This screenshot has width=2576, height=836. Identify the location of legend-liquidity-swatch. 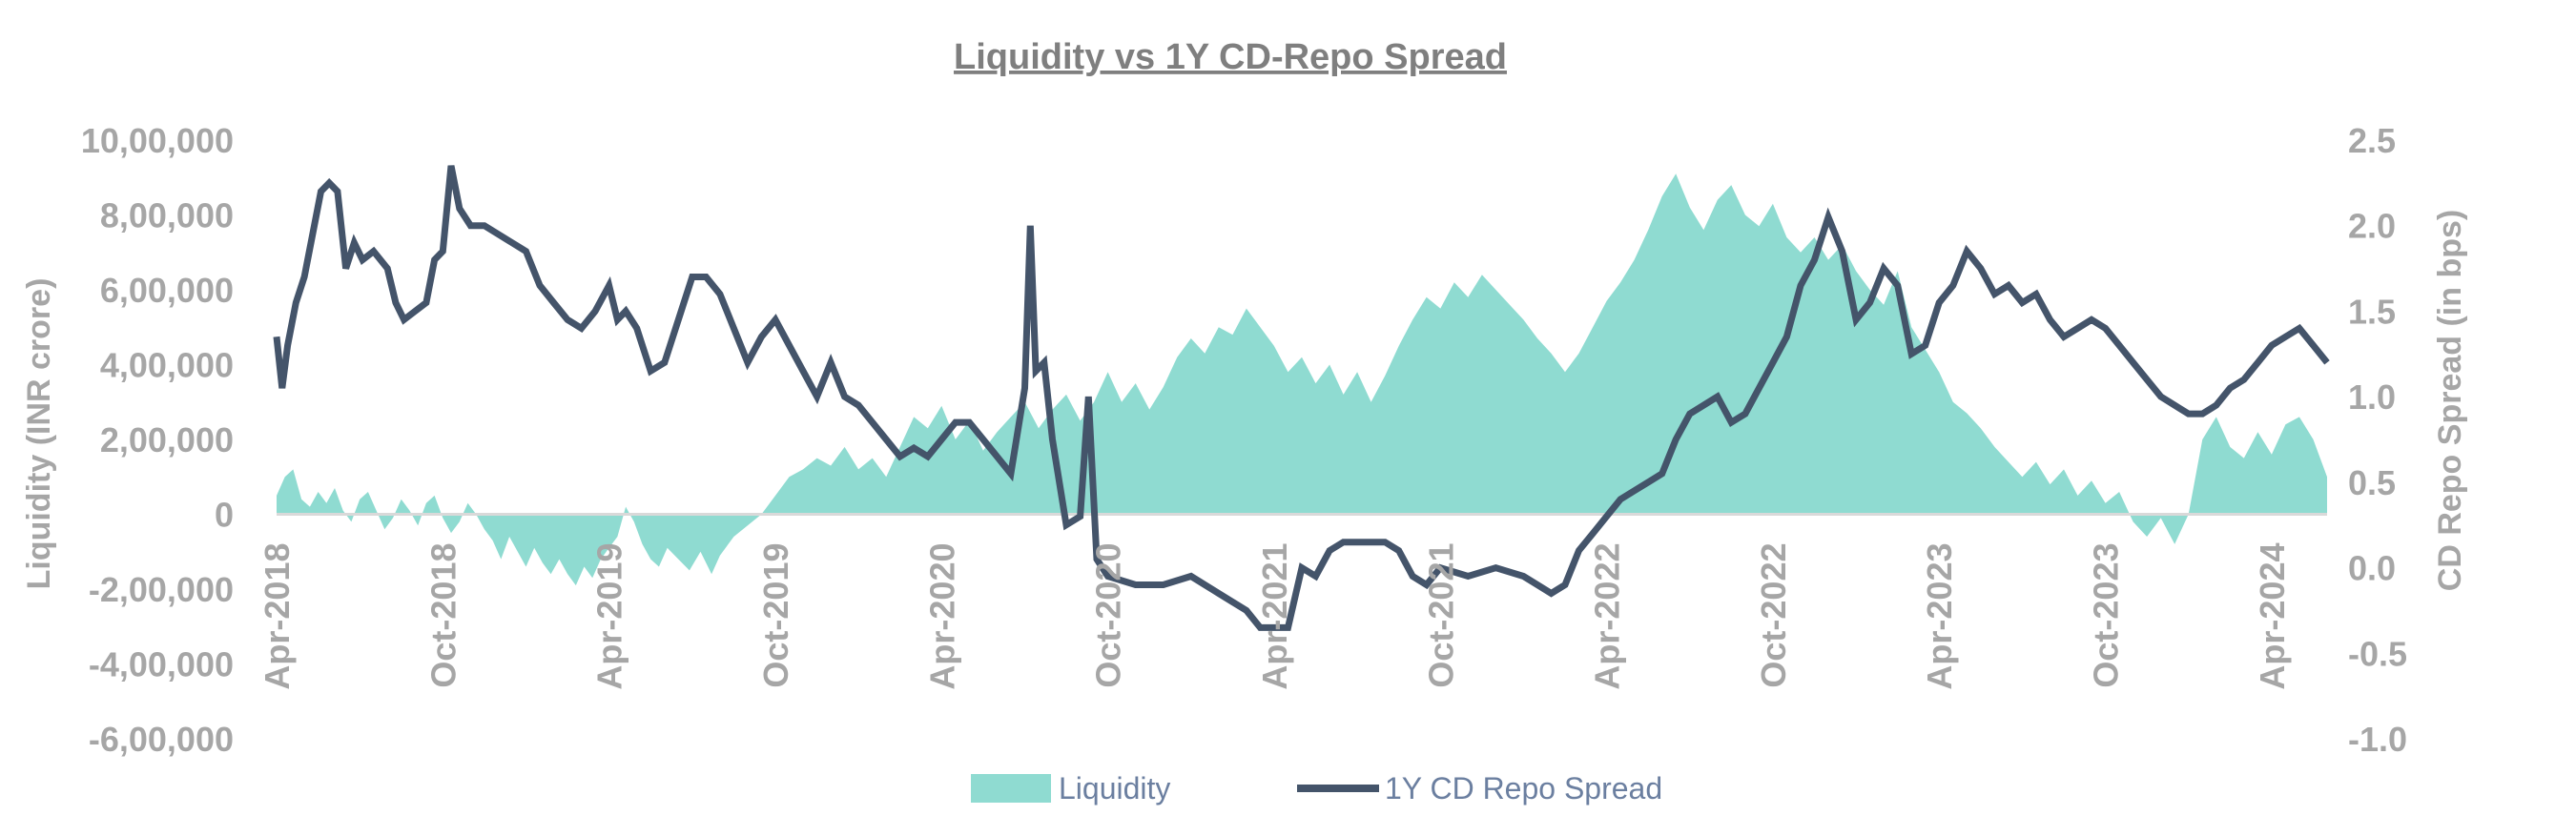
(1011, 788).